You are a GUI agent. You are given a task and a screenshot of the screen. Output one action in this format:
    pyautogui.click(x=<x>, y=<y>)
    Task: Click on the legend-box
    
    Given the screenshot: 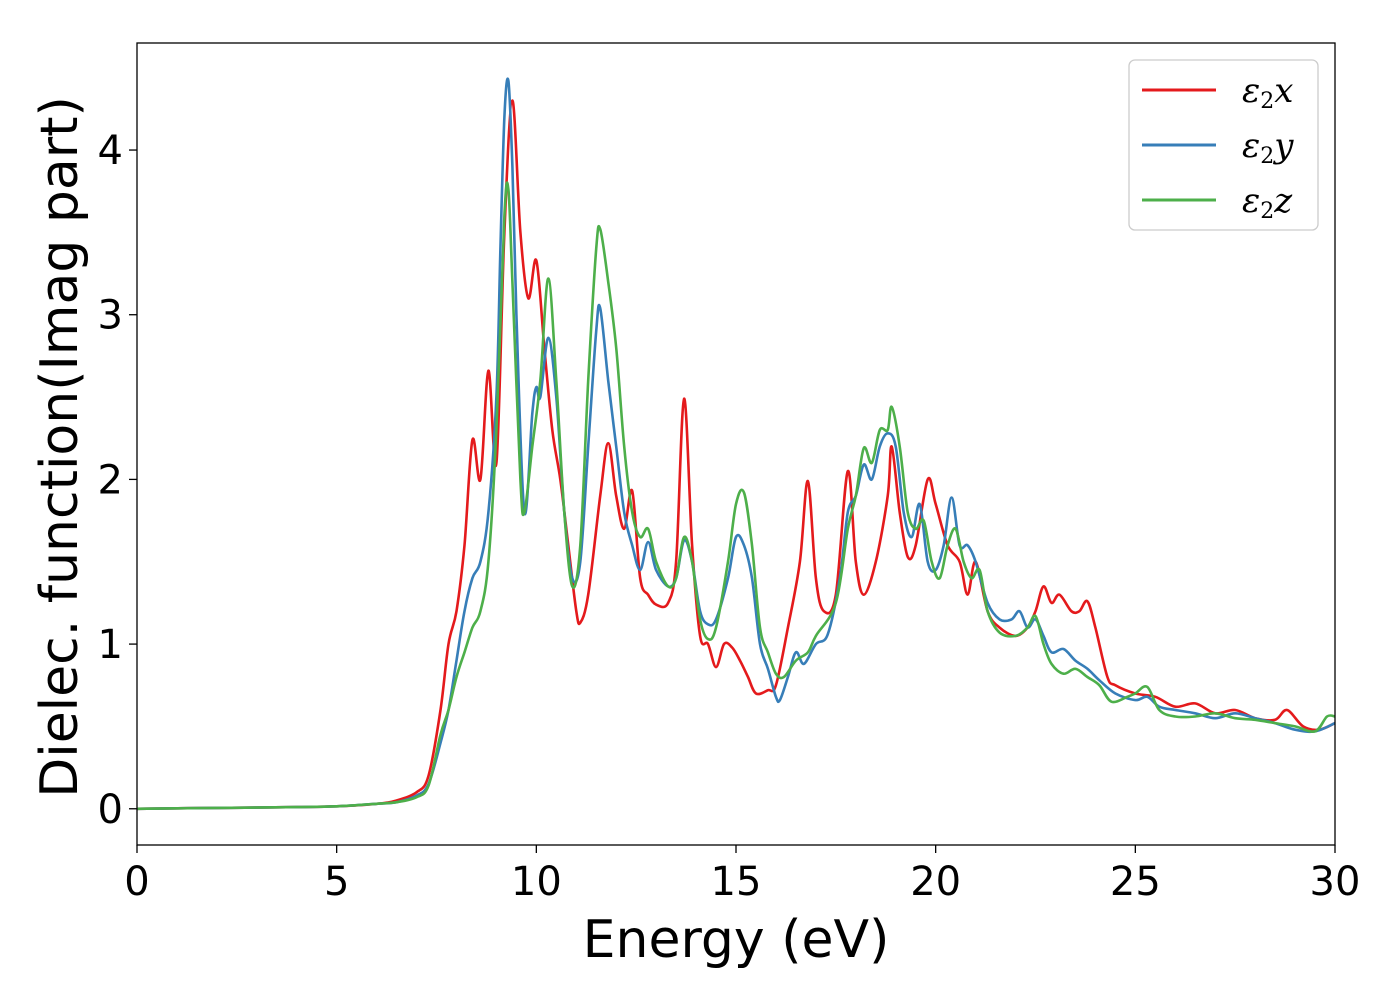 What is the action you would take?
    pyautogui.click(x=1223, y=145)
    